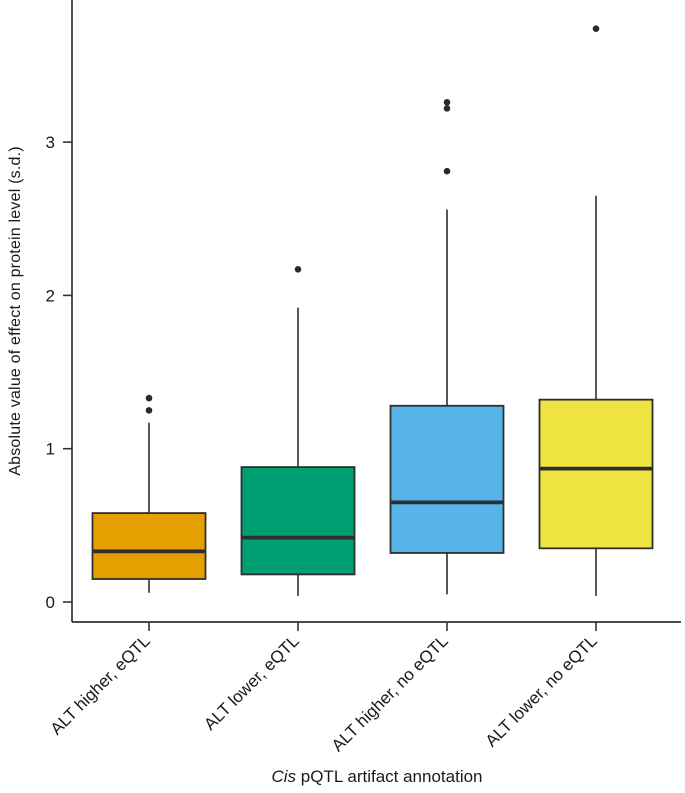 This screenshot has width=685, height=793. I want to click on y-tick-label-1: 1, so click(50, 449).